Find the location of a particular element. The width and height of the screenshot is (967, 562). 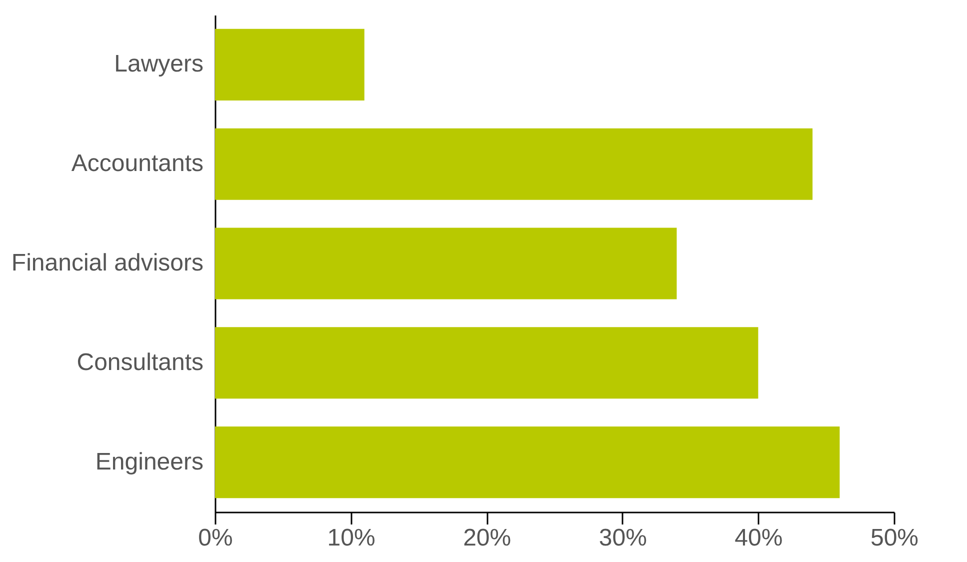

y-tick-label: Consultants is located at coordinates (140, 362).